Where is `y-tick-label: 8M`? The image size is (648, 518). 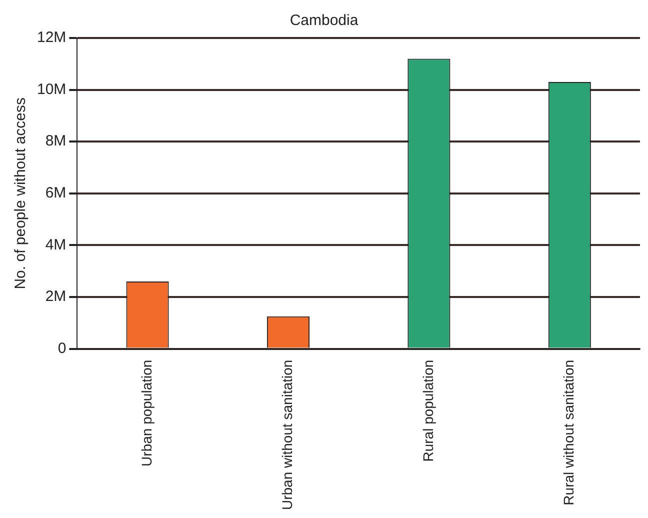
y-tick-label: 8M is located at coordinates (55, 141).